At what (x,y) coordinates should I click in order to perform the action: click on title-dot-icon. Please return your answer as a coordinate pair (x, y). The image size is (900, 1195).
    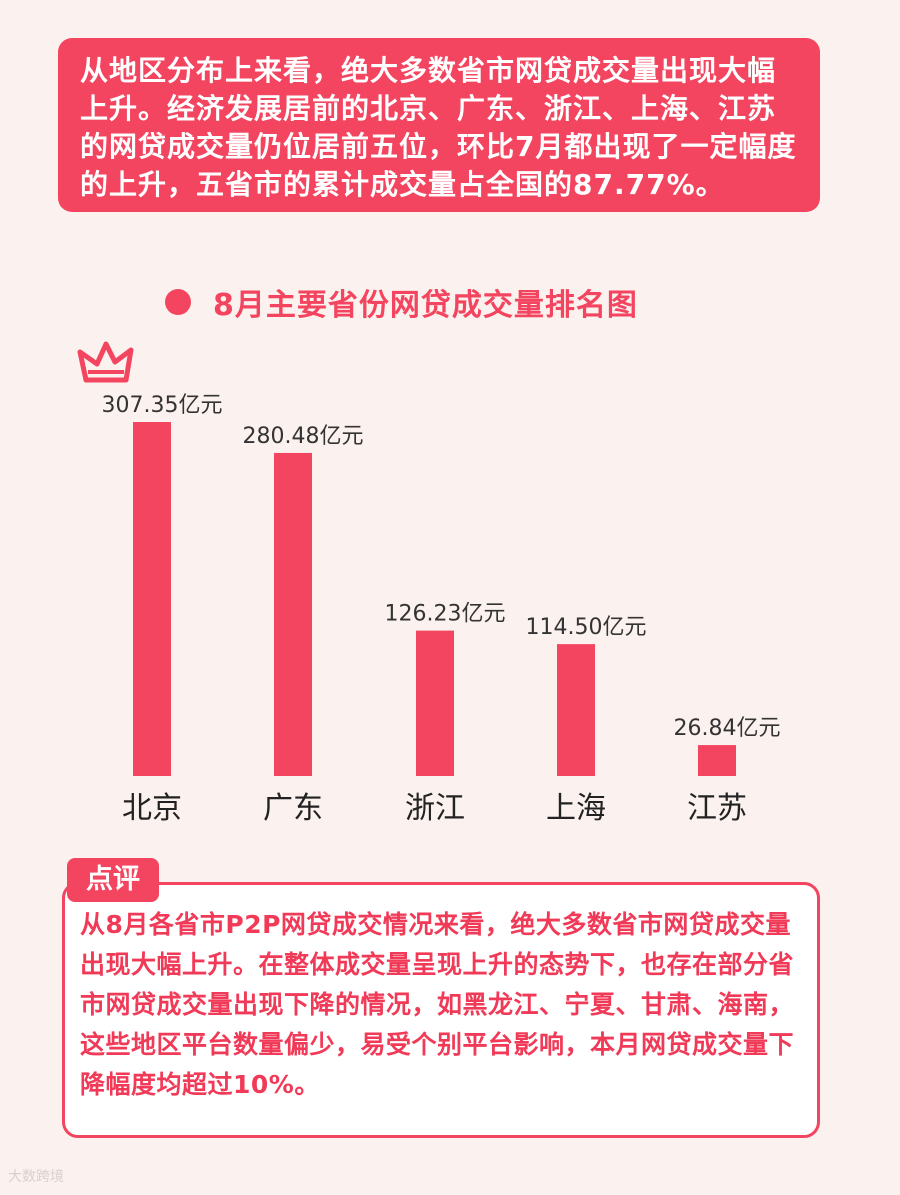
    Looking at the image, I should click on (178, 302).